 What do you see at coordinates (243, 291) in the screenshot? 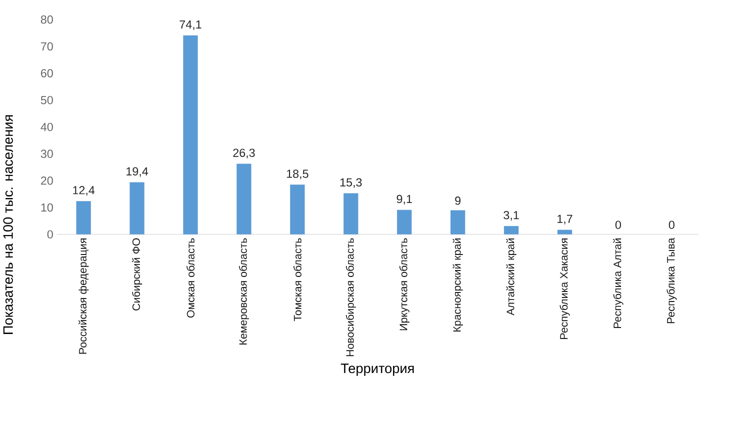
I see `x-tick-label: Кемеровская область` at bounding box center [243, 291].